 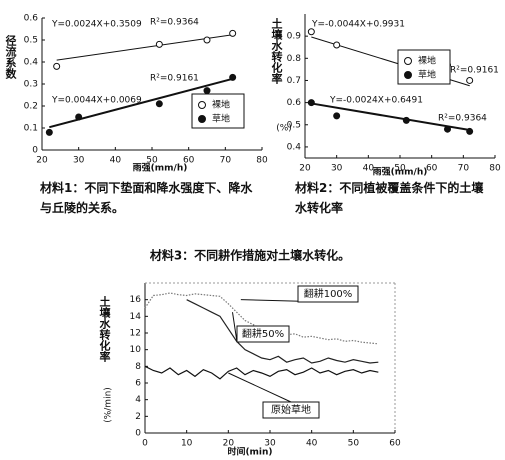 What do you see at coordinates (136, 350) in the screenshot?
I see `y-tick-label: 10` at bounding box center [136, 350].